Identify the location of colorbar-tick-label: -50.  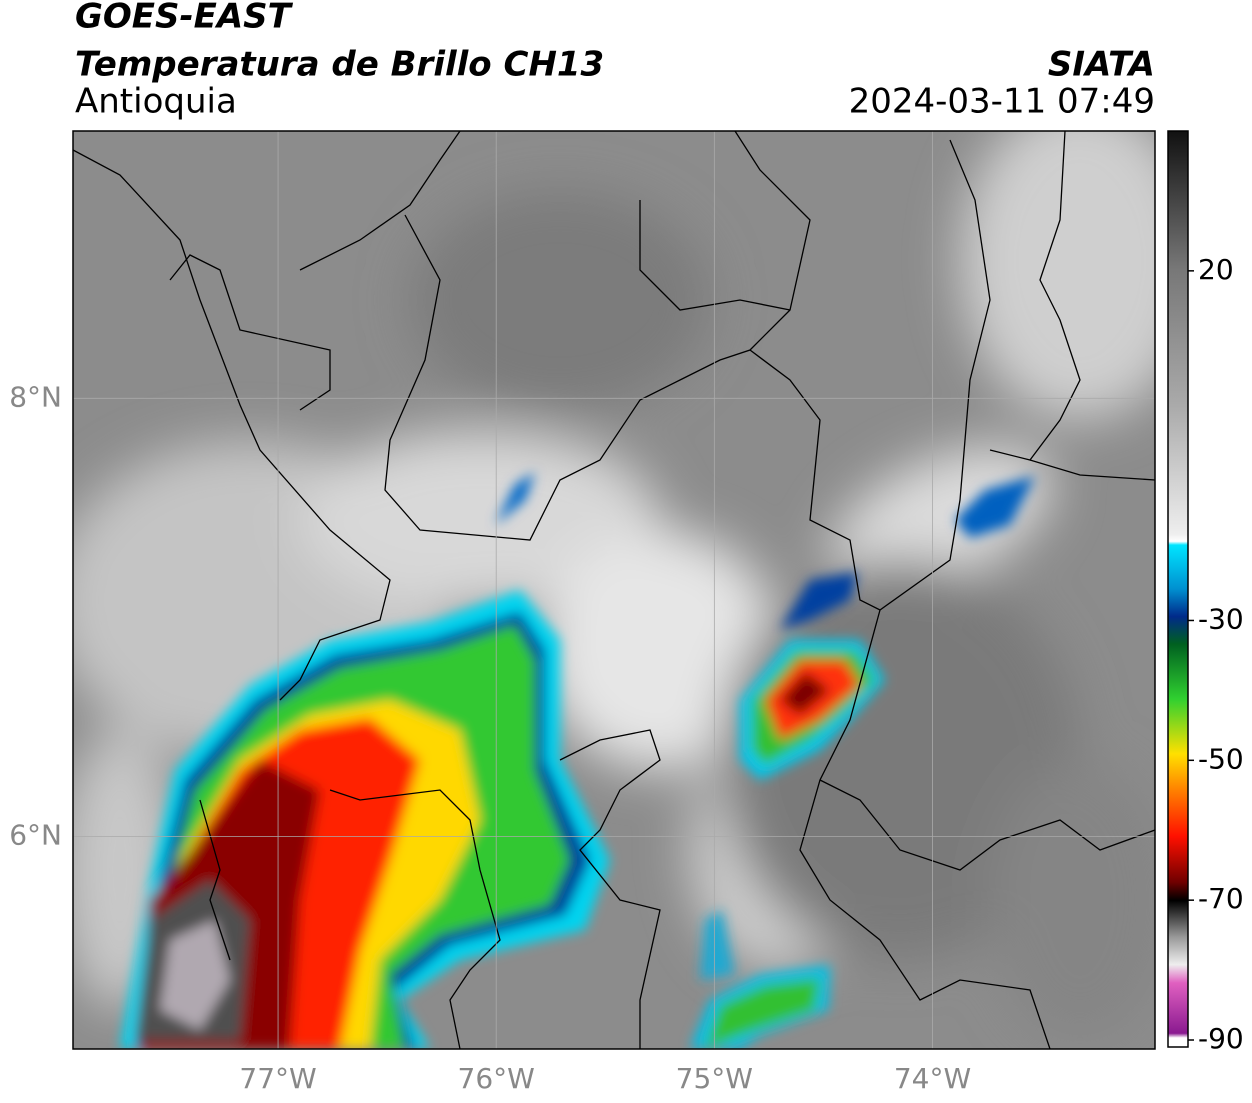
(1221, 758).